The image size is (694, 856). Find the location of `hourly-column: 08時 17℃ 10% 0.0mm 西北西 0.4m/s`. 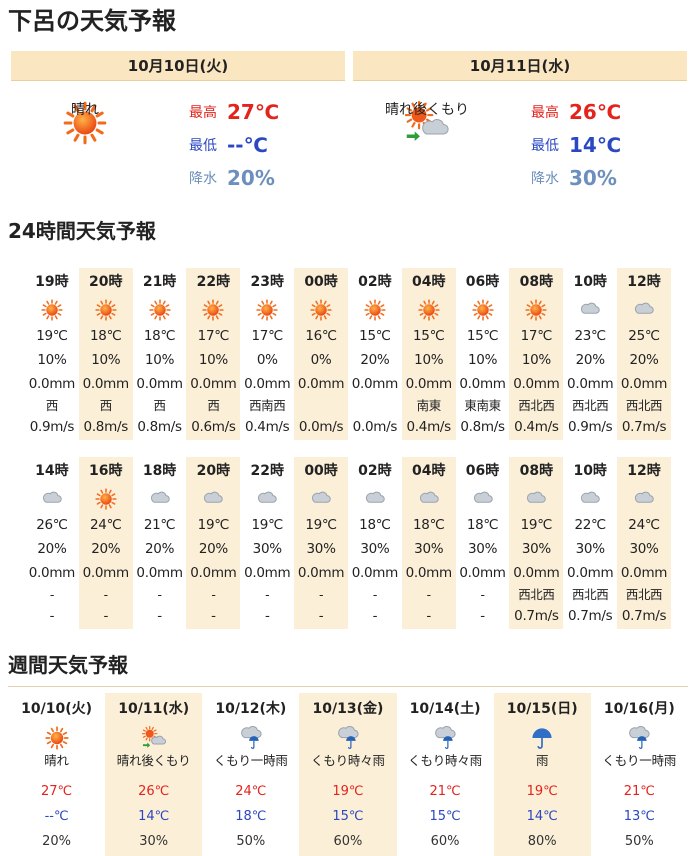

hourly-column: 08時 17℃ 10% 0.0mm 西北西 0.4m/s is located at coordinates (536, 354).